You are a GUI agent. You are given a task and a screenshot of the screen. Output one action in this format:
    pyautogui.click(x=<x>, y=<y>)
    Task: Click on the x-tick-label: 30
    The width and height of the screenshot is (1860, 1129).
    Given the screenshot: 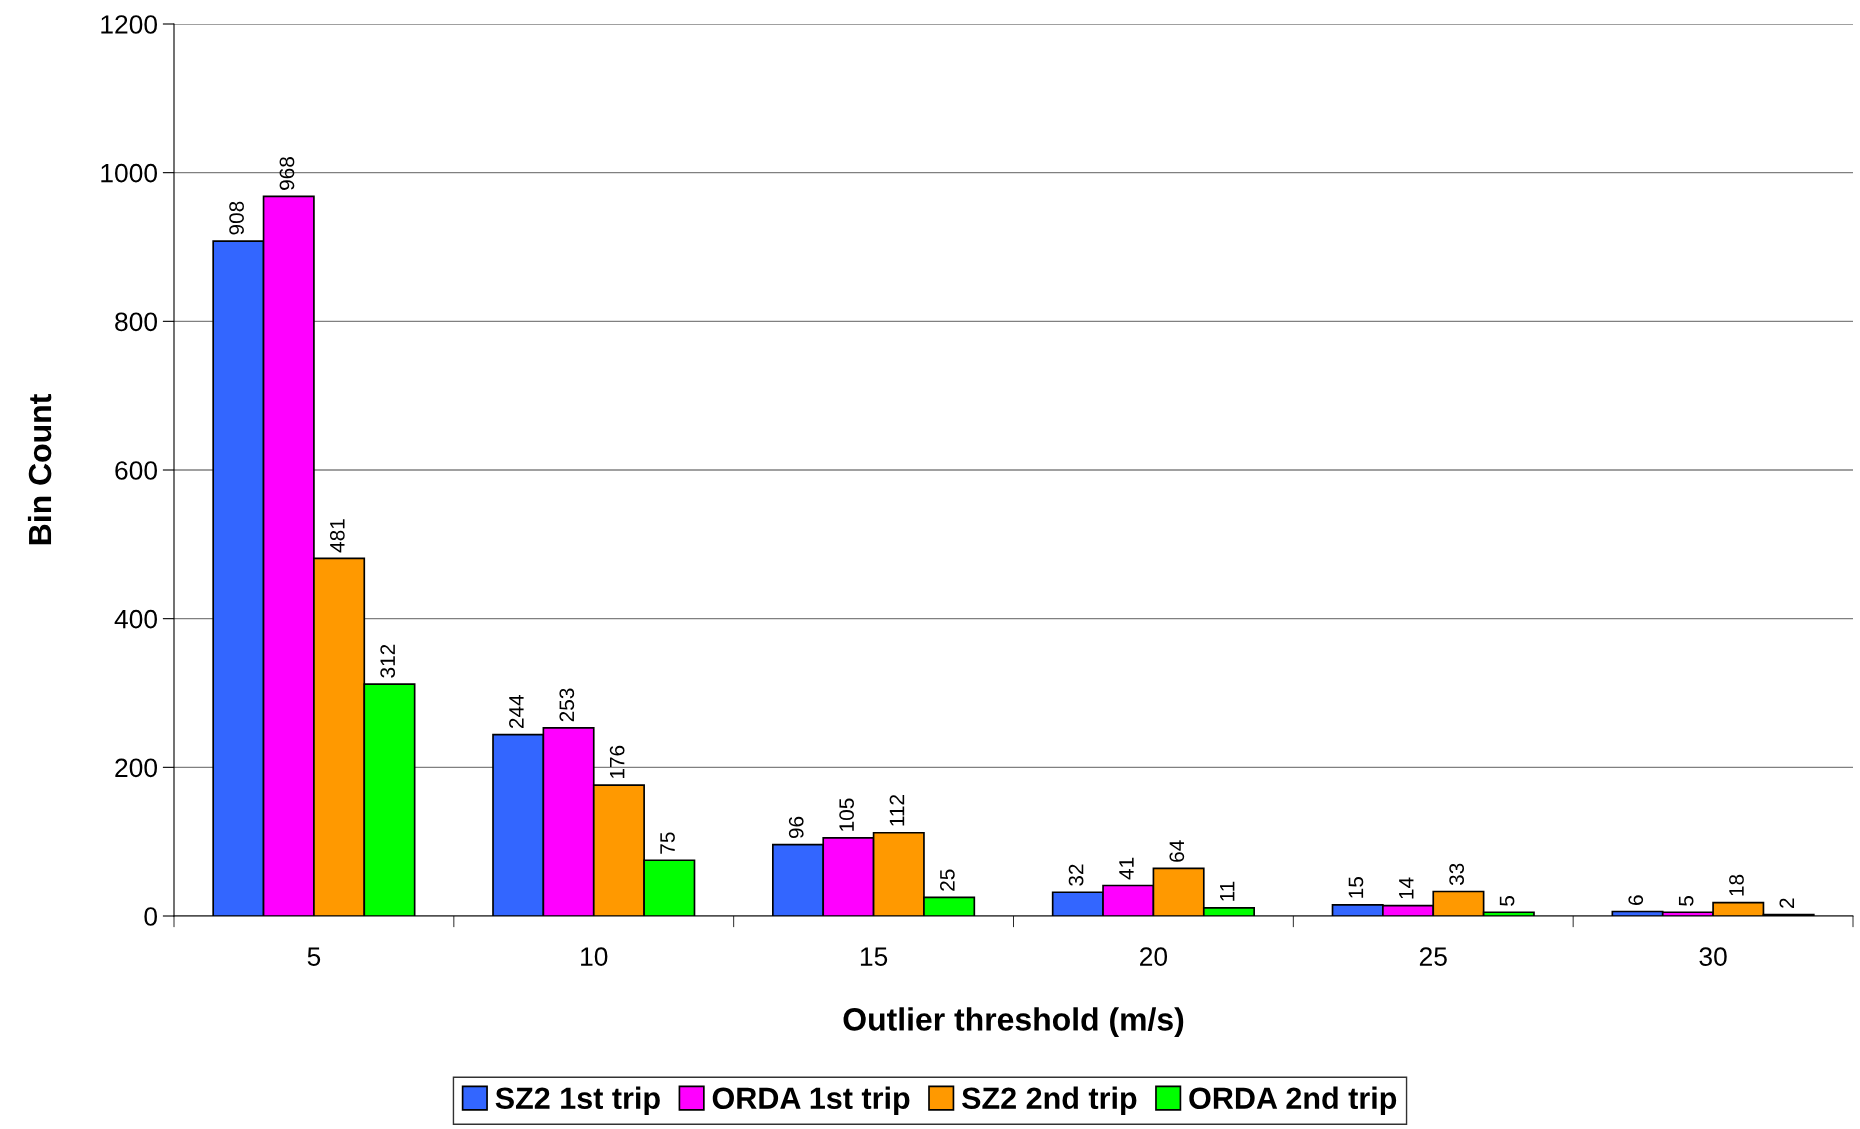 What is the action you would take?
    pyautogui.click(x=1713, y=956)
    